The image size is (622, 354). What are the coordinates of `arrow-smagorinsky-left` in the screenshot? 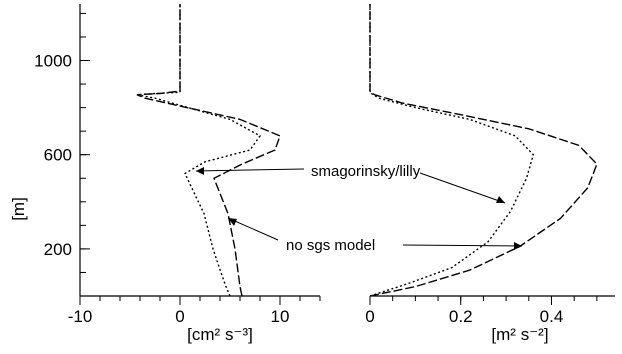 It's located at (250, 170).